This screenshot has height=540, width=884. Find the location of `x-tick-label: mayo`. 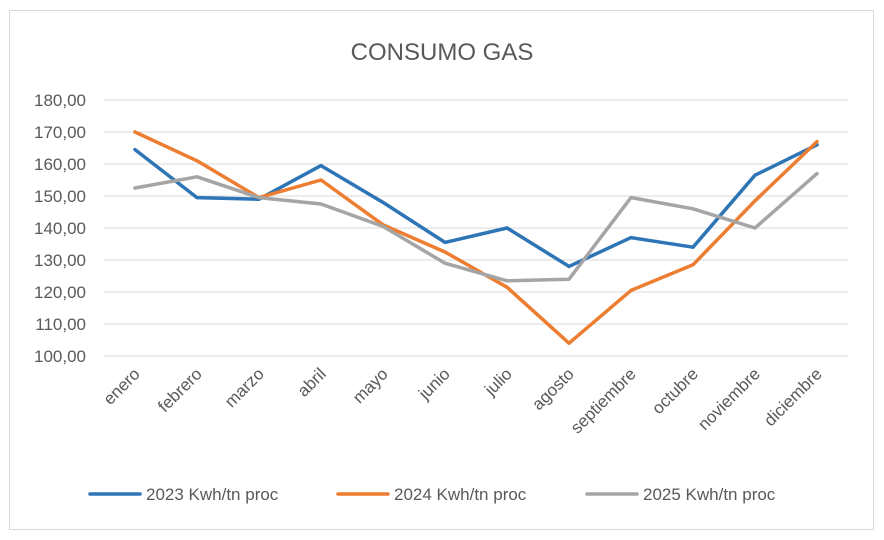

x-tick-label: mayo is located at coordinates (370, 385).